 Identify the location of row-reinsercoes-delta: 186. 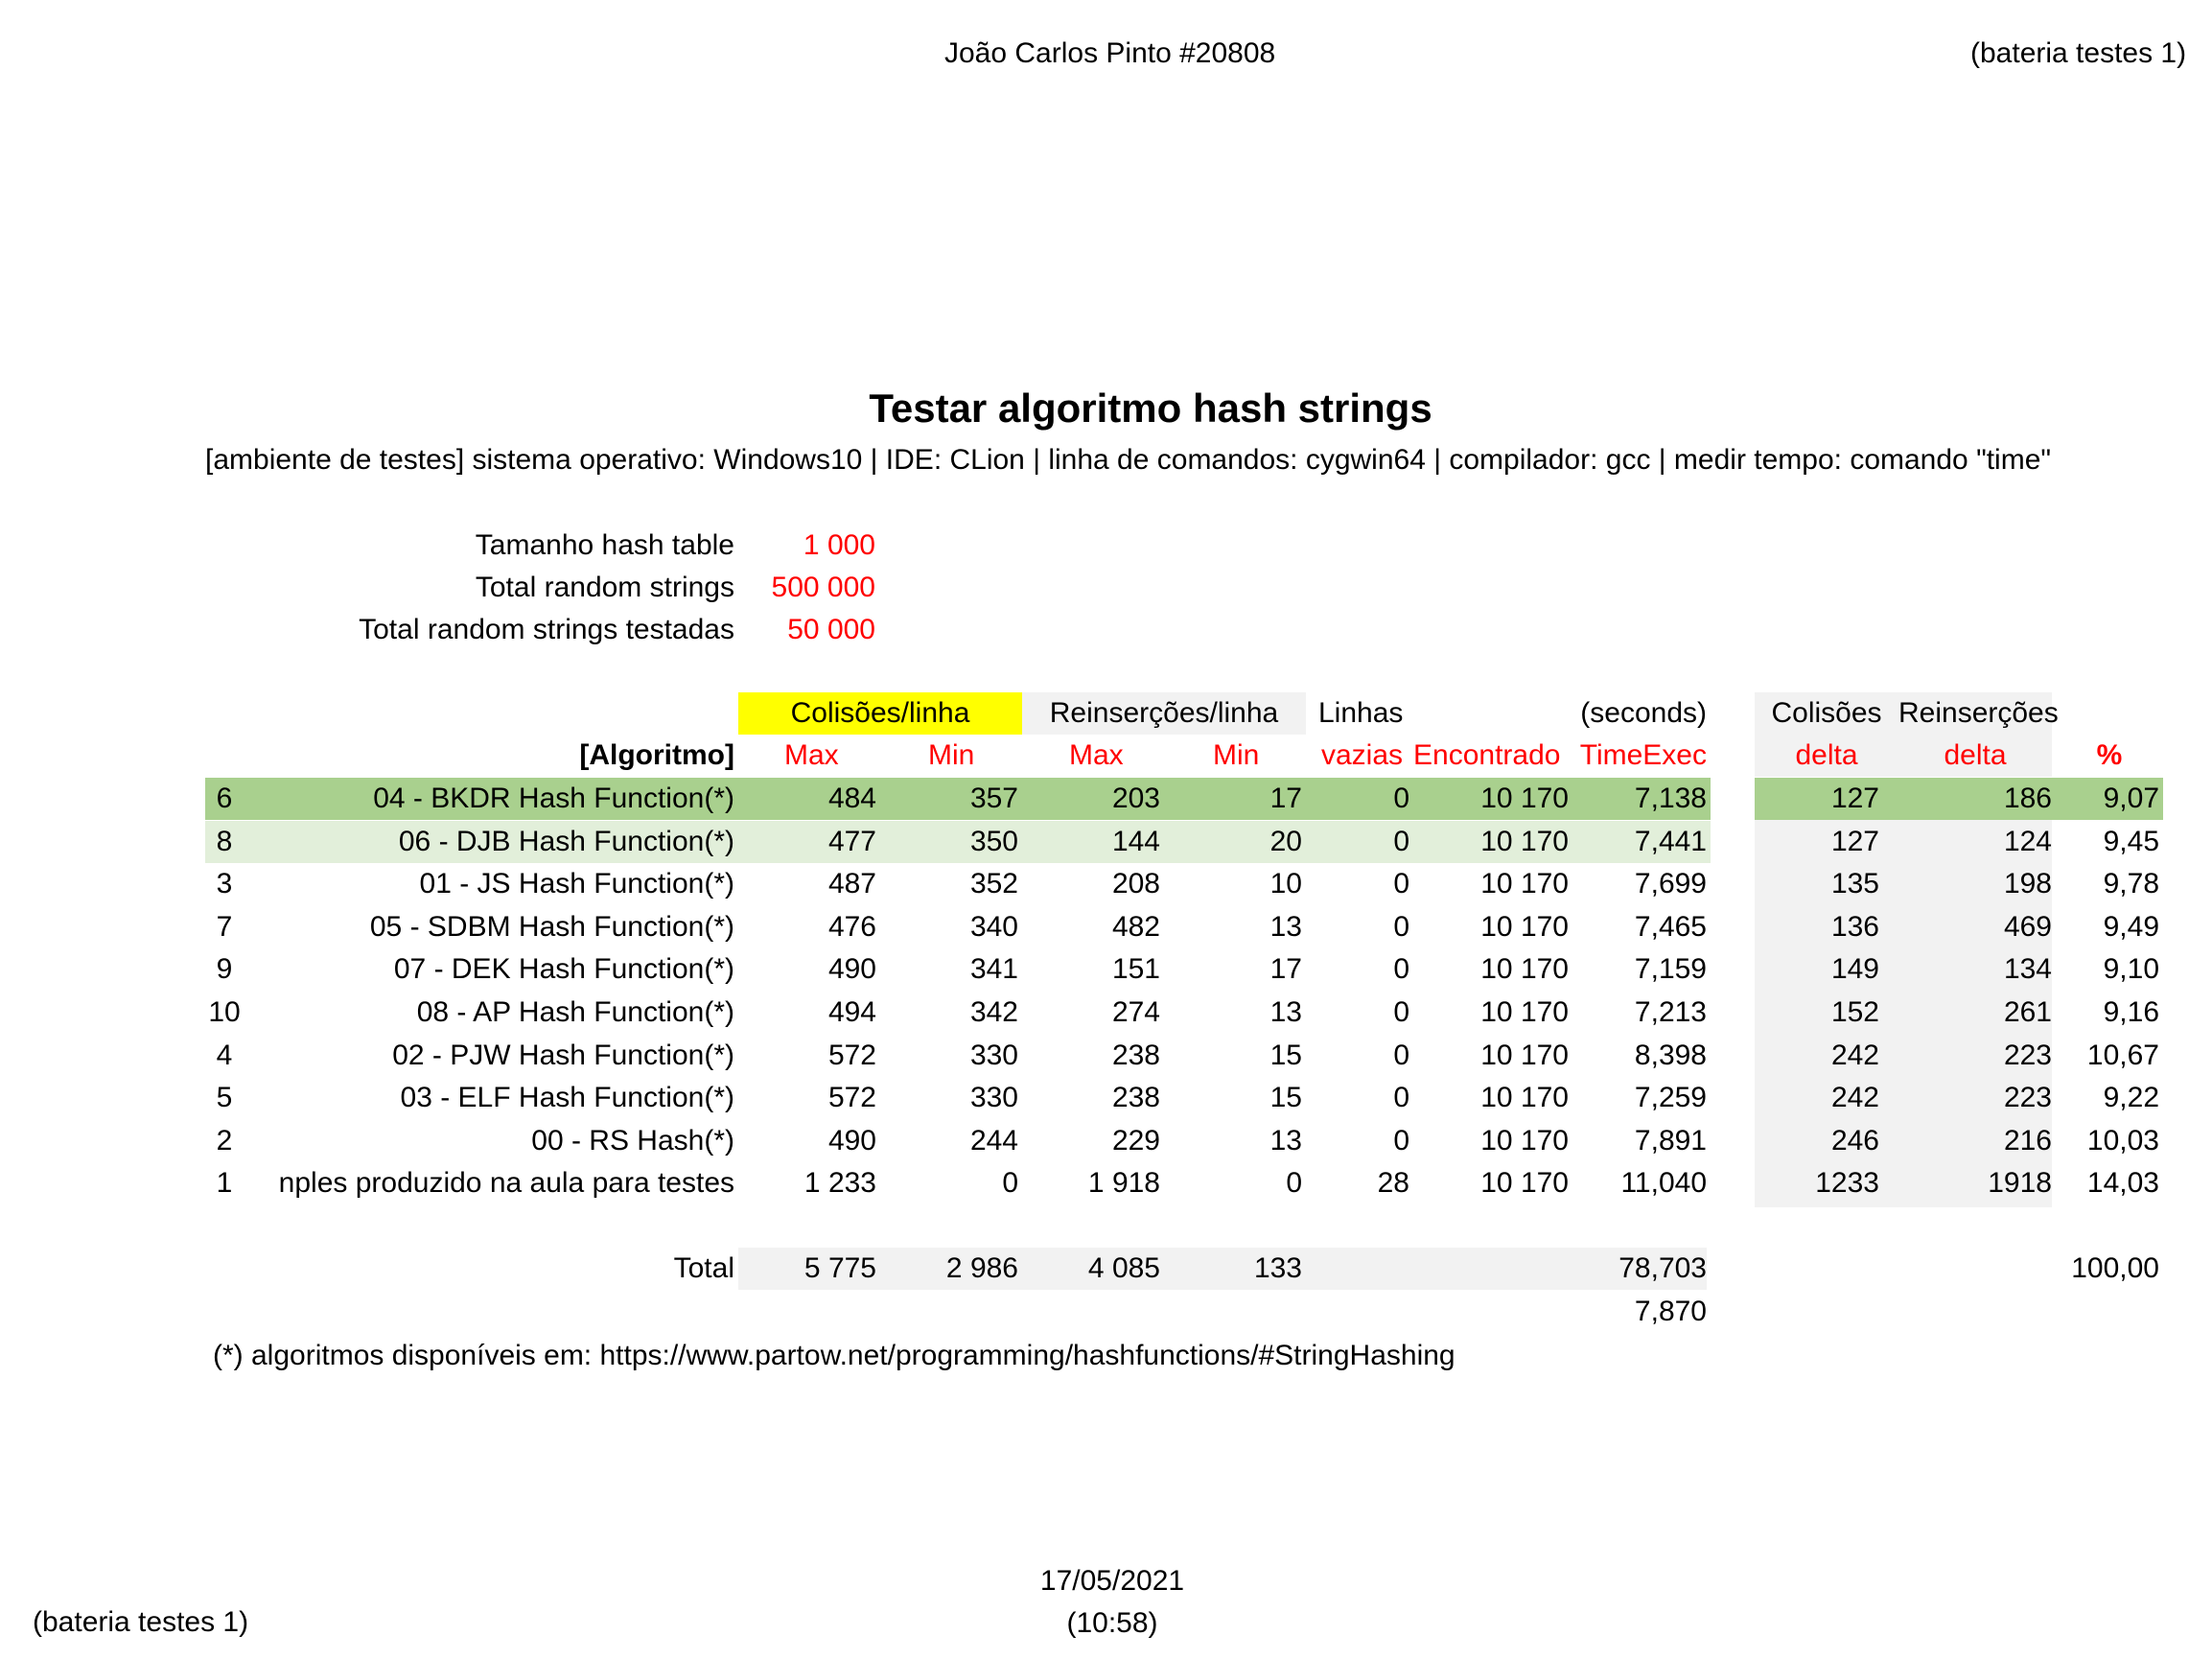
(2027, 798).